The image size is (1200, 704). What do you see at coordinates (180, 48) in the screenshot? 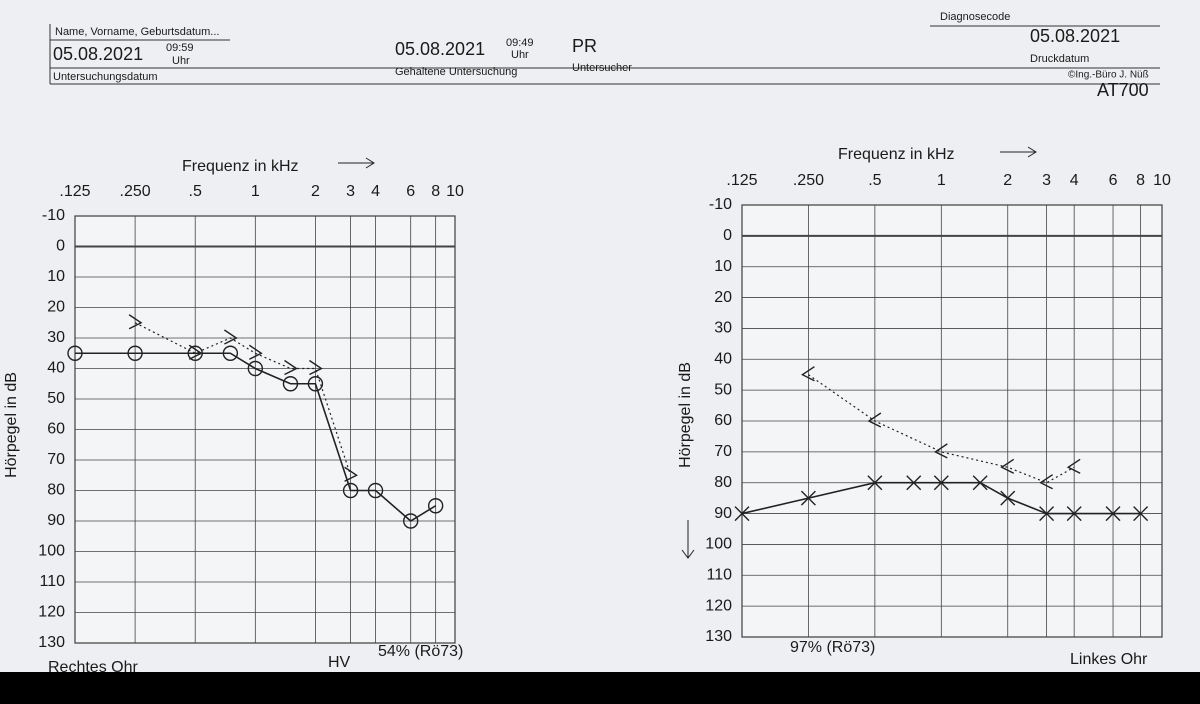
I see `exam-time: 09:59` at bounding box center [180, 48].